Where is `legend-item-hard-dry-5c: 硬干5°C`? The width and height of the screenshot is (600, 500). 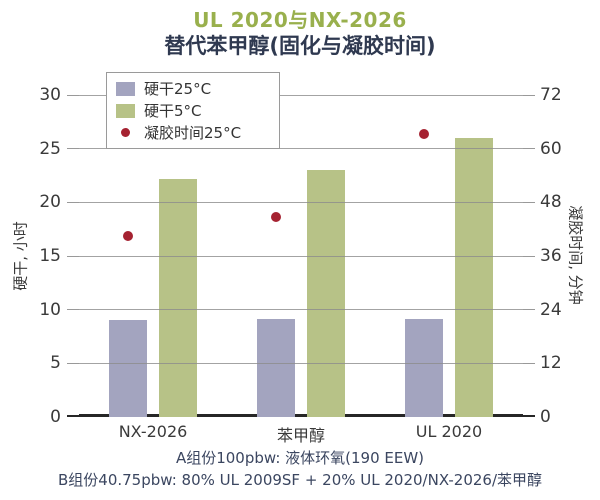
legend-item-hard-dry-5c: 硬干5°C is located at coordinates (192, 110).